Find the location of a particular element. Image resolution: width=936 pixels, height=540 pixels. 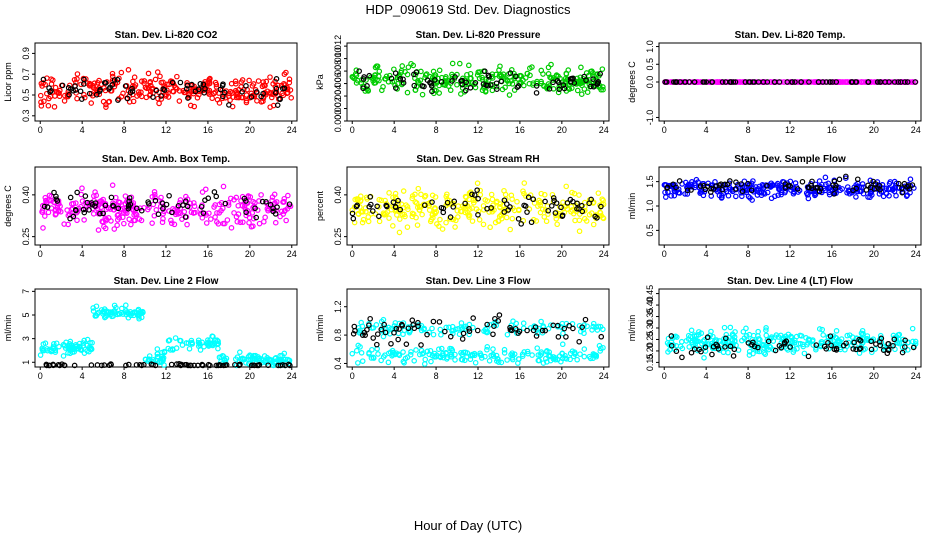

y-tick-label: 0.4 is located at coordinates (338, 363).